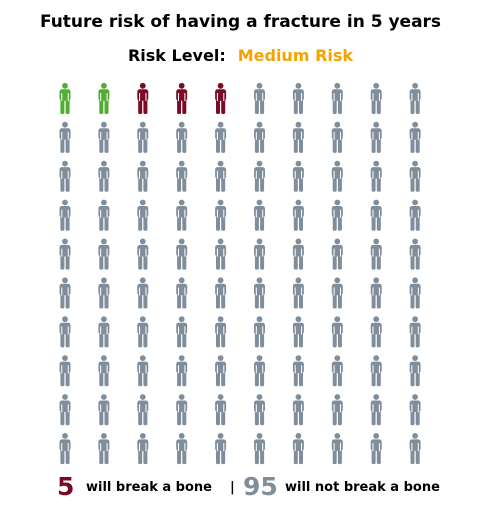 This screenshot has width=481, height=517. I want to click on no-break-count: 95, so click(260, 486).